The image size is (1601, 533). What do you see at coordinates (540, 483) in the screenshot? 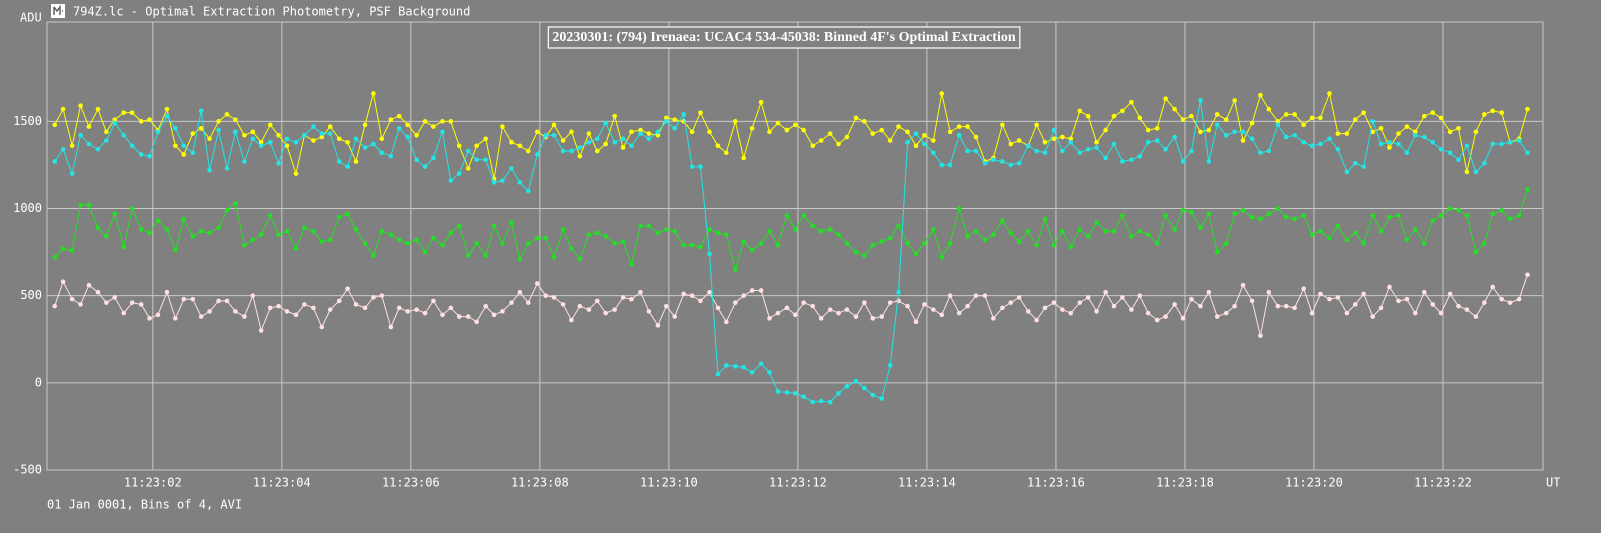
I see `x-tick-label: 11:23:08` at bounding box center [540, 483].